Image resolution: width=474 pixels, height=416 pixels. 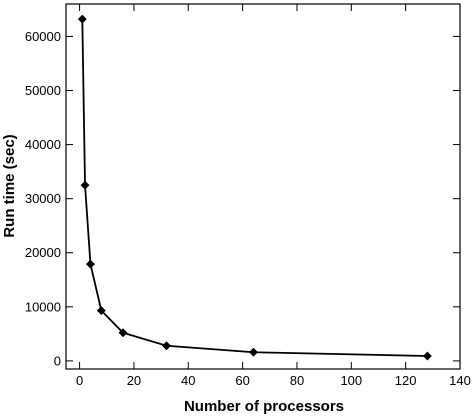 I want to click on x-tick-label: 0, so click(x=79, y=380).